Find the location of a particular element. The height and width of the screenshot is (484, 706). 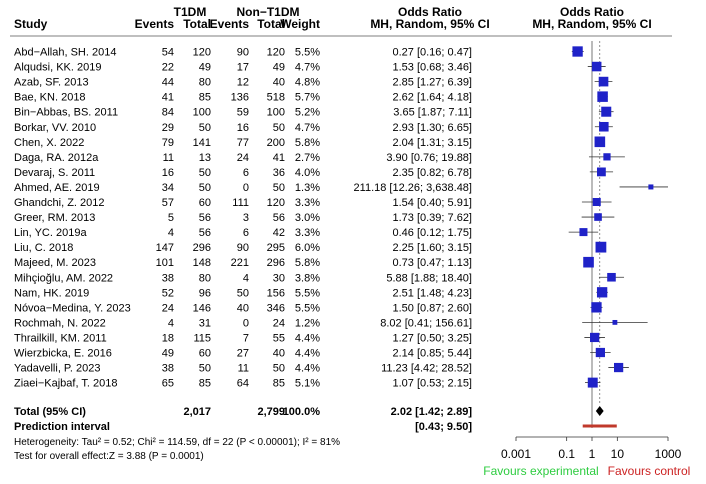

study-name: Liu, C. 2018 is located at coordinates (43, 248).